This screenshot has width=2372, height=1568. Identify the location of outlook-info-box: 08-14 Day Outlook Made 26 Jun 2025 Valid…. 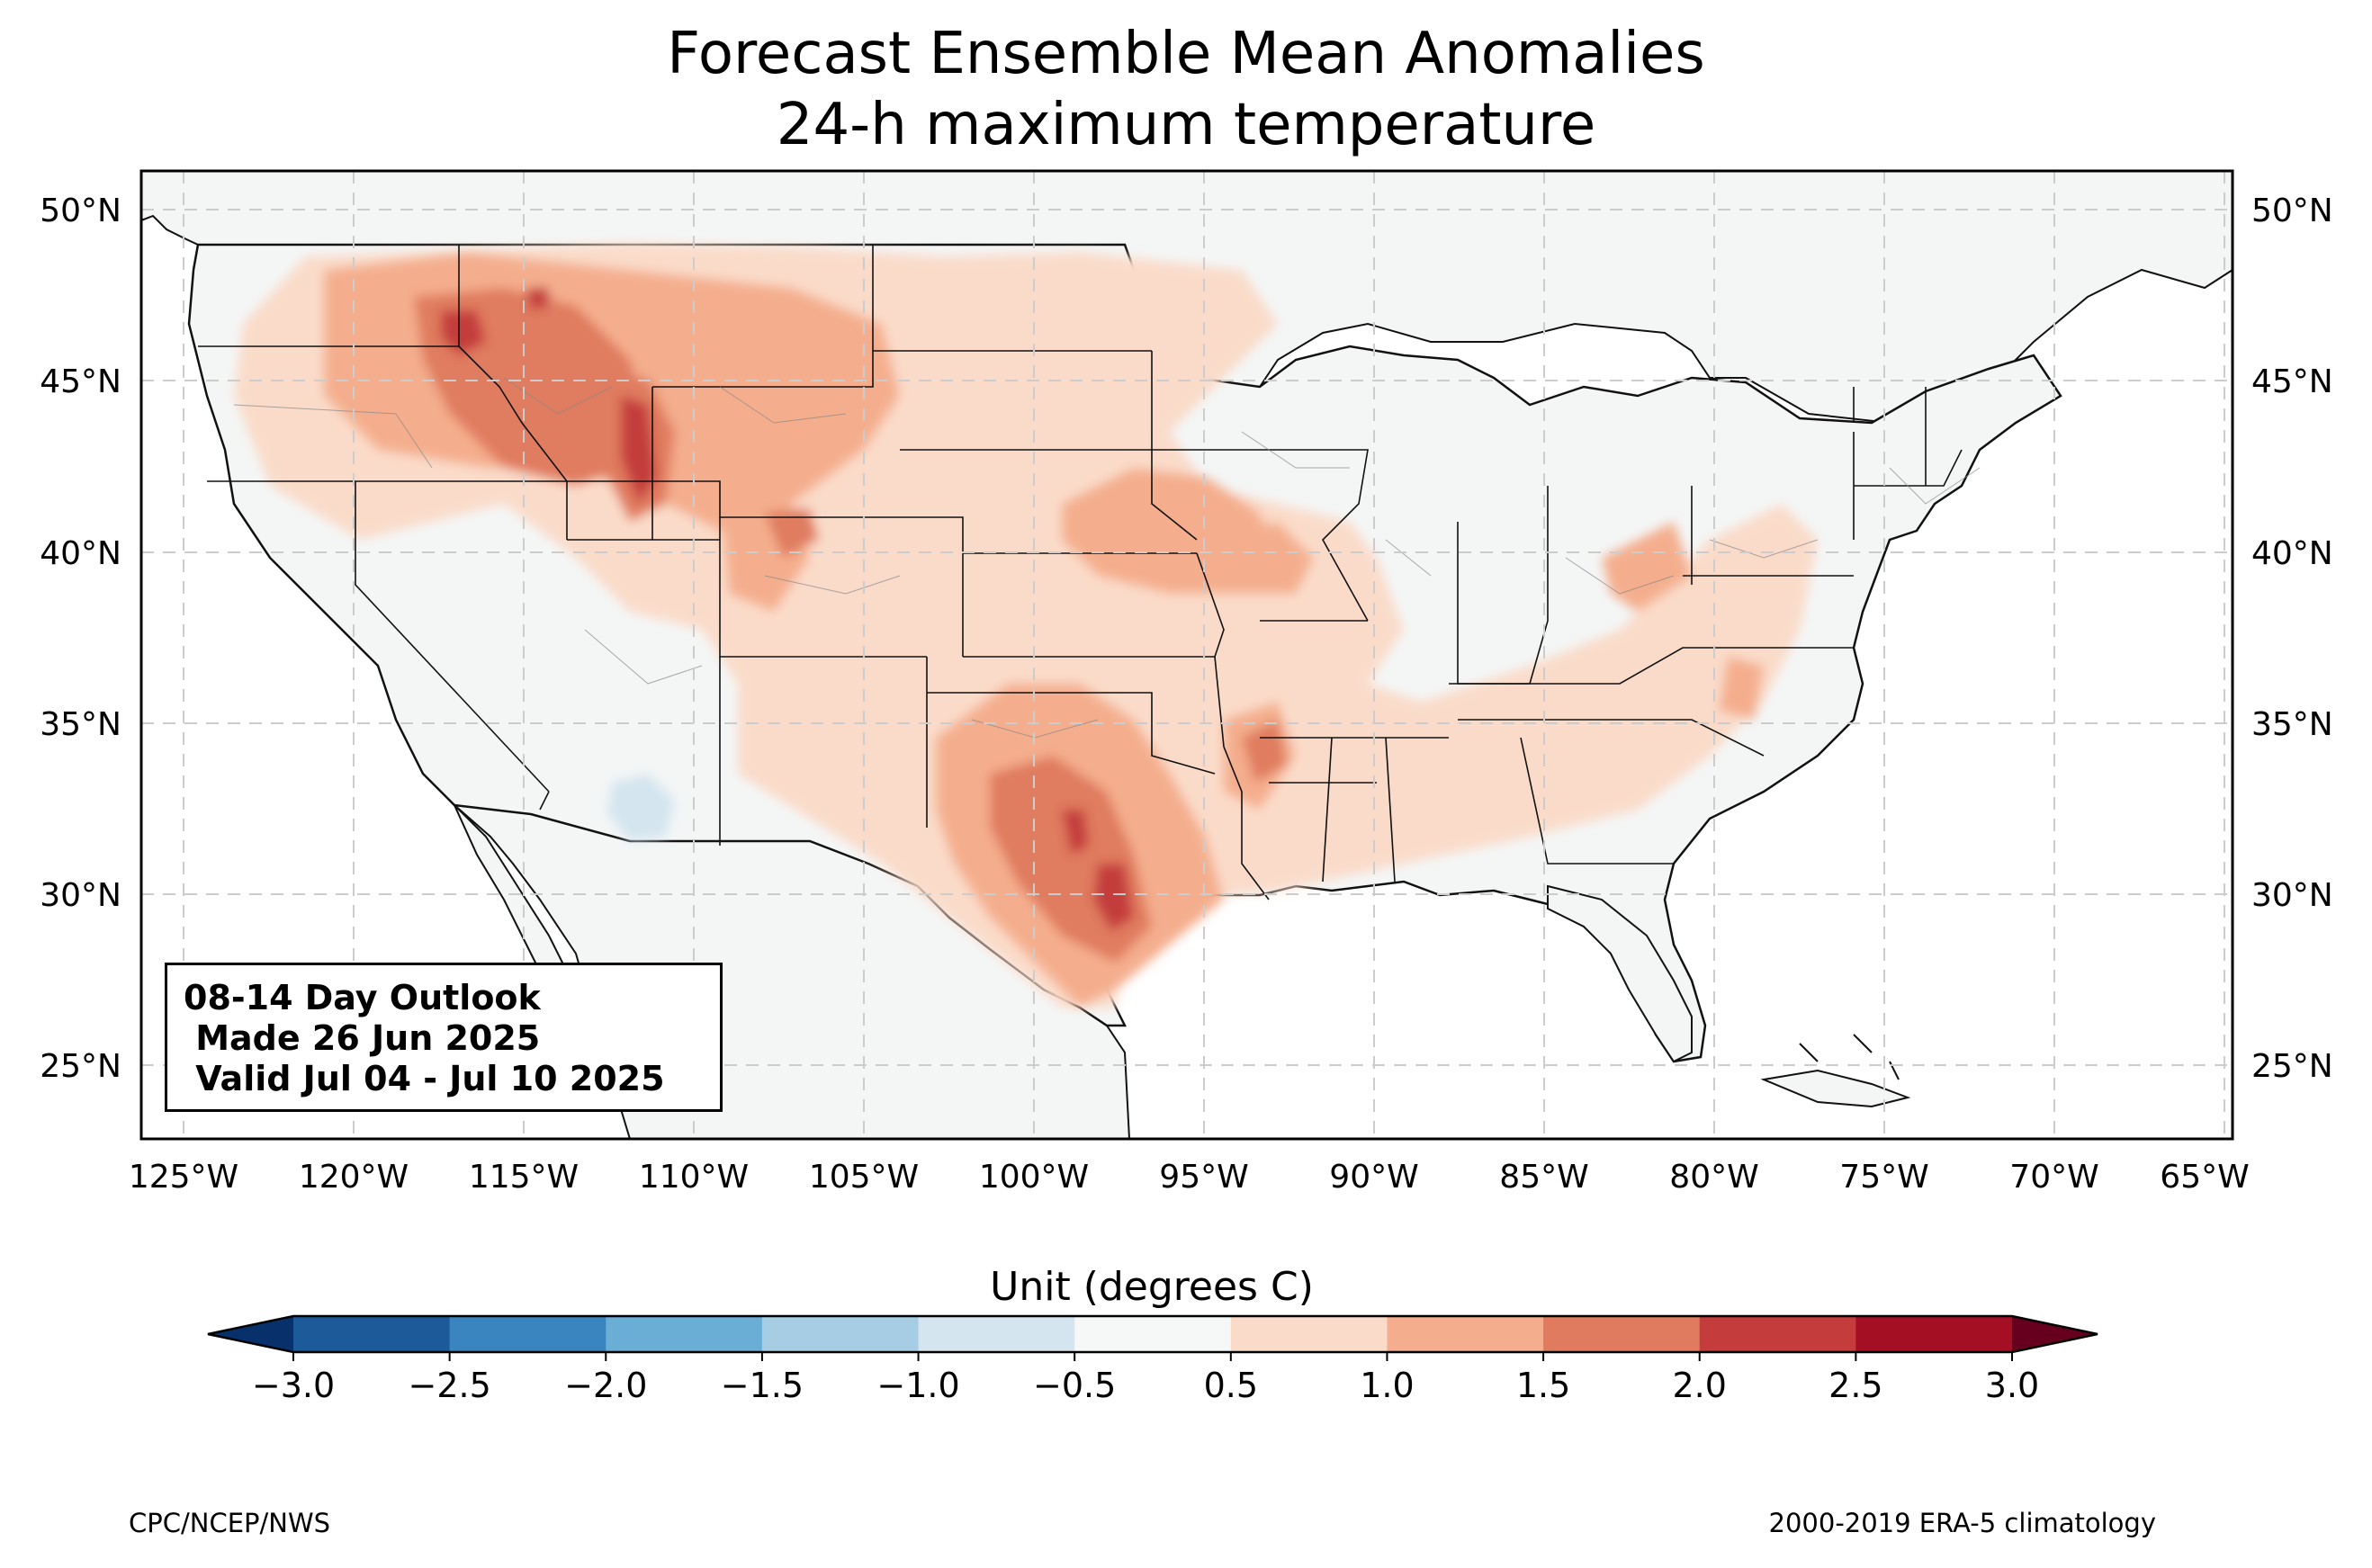
(444, 1037).